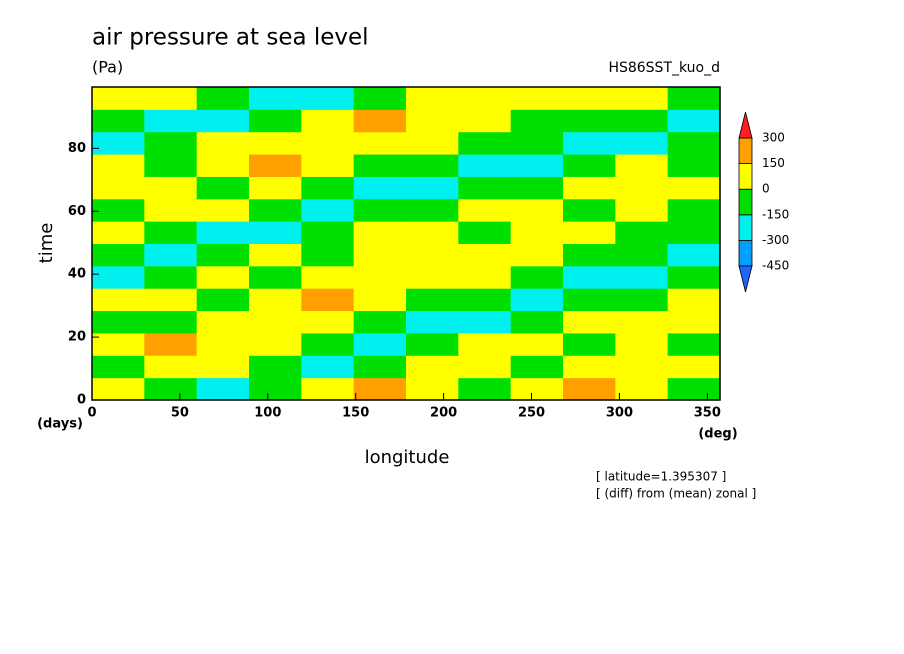 The height and width of the screenshot is (654, 904). I want to click on colorbar-label: -450, so click(775, 266).